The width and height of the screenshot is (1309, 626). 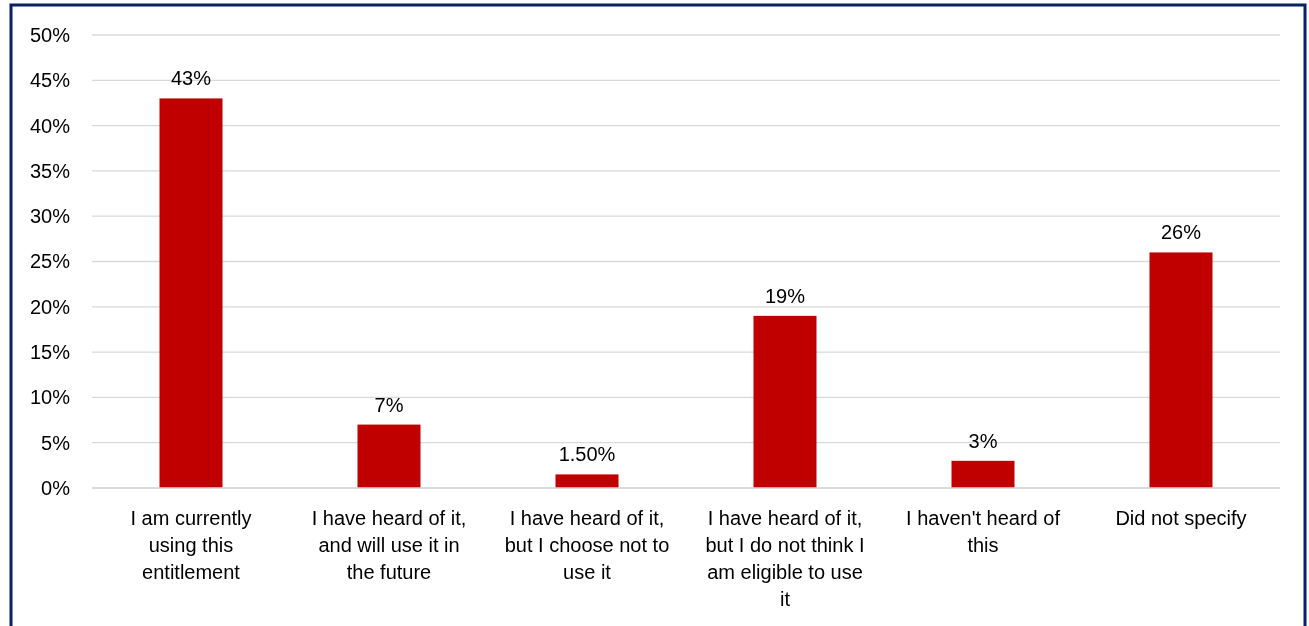 I want to click on y-tick-label: 15%, so click(x=50, y=352).